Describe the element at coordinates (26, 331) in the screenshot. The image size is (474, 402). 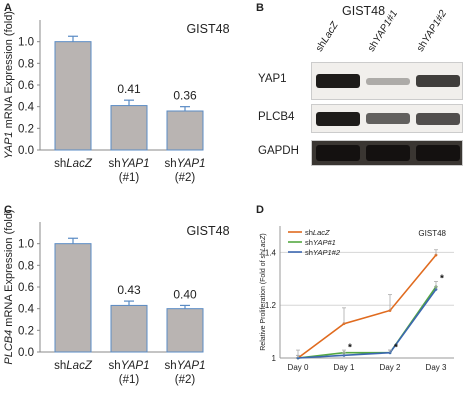
I see `chart-c-ytick-label-1: 0.2` at that location.